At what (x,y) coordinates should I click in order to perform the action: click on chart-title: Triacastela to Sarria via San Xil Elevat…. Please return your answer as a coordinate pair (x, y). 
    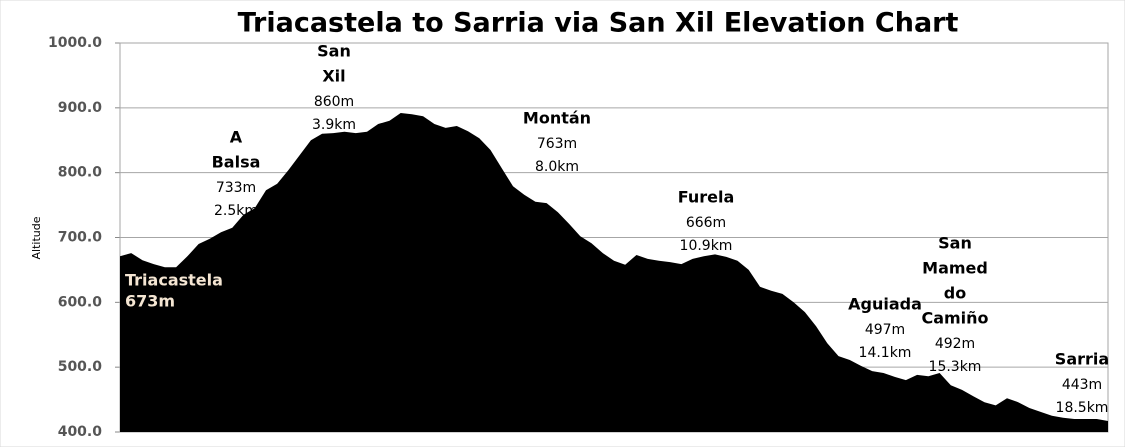
    Looking at the image, I should click on (598, 23).